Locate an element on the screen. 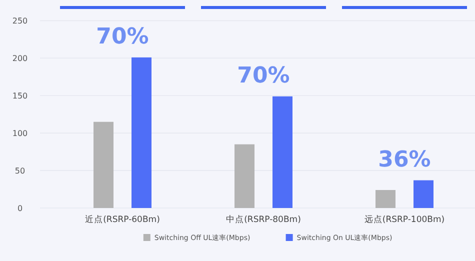 Image resolution: width=475 pixels, height=261 pixels. annotation: 36% is located at coordinates (404, 159).